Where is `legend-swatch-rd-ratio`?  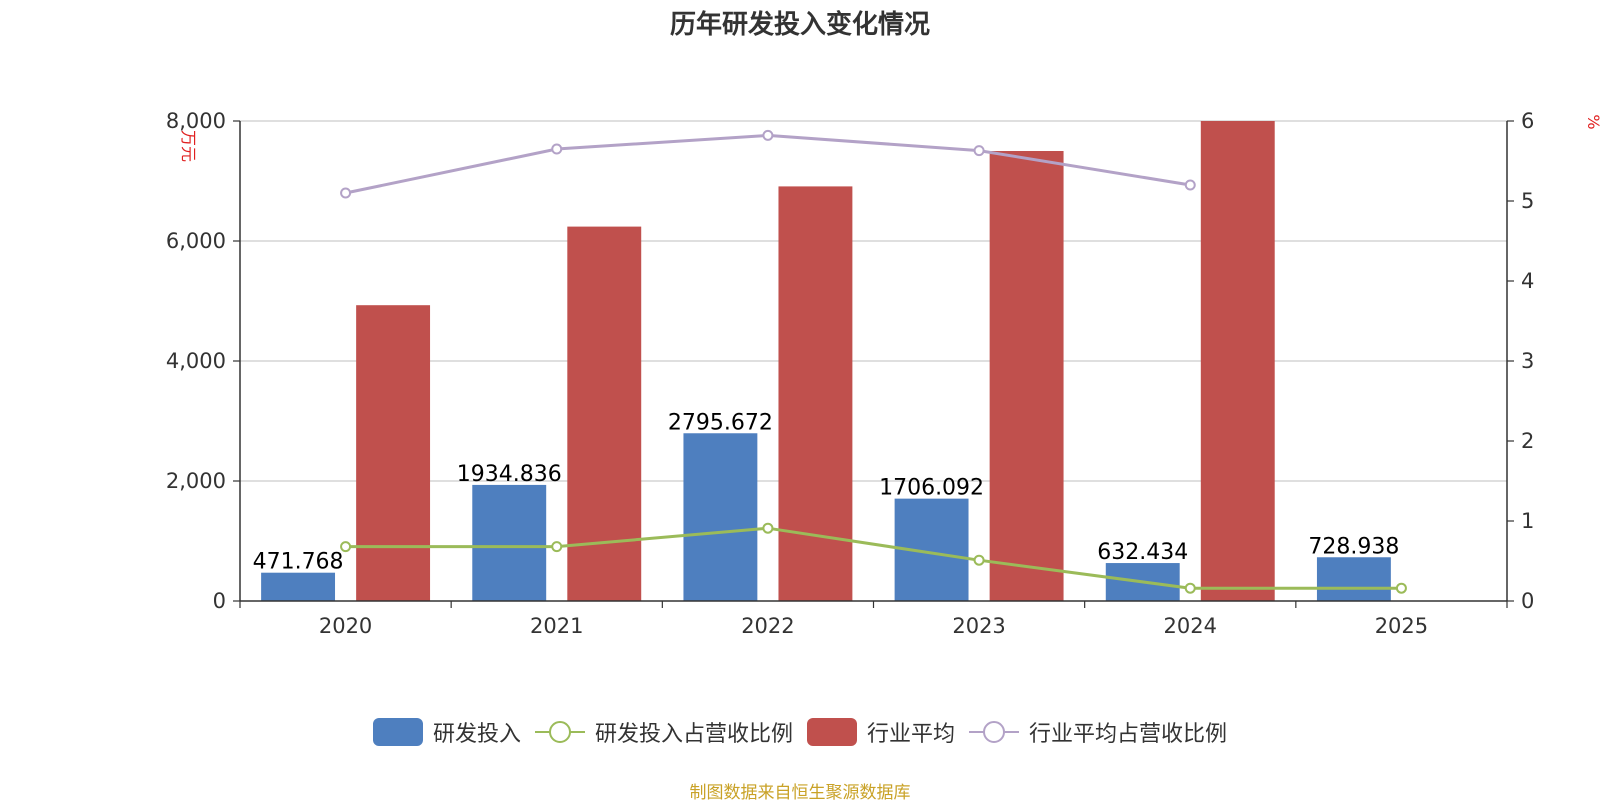
legend-swatch-rd-ratio is located at coordinates (559, 732).